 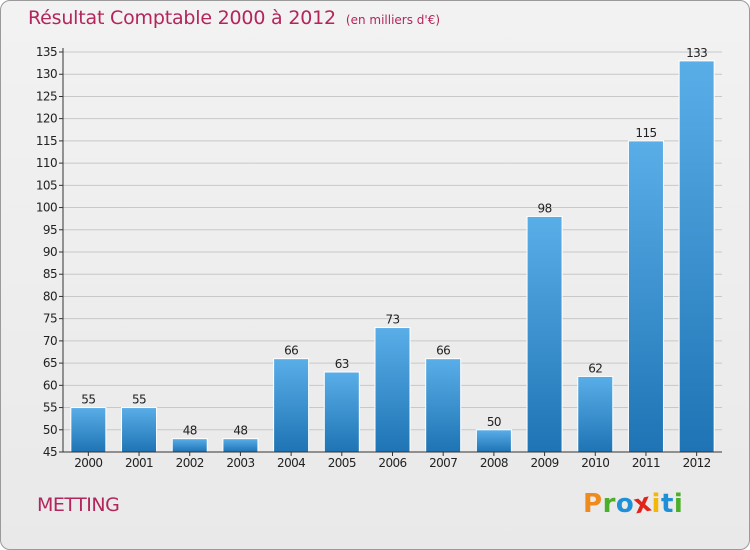 I want to click on y-tick-label: 75, so click(x=50, y=319).